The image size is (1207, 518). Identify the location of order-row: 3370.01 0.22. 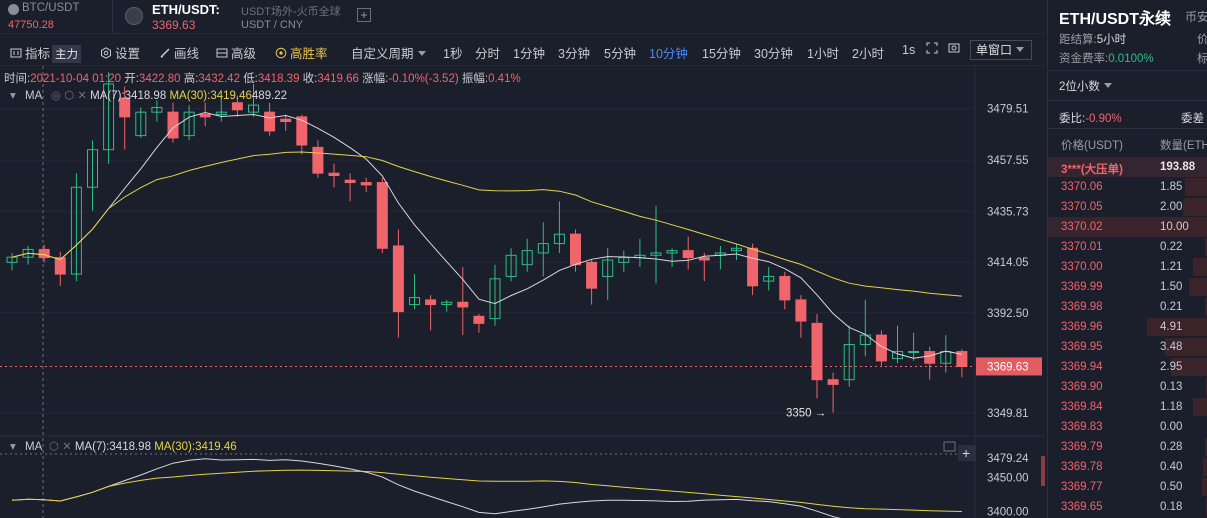
(1127, 247).